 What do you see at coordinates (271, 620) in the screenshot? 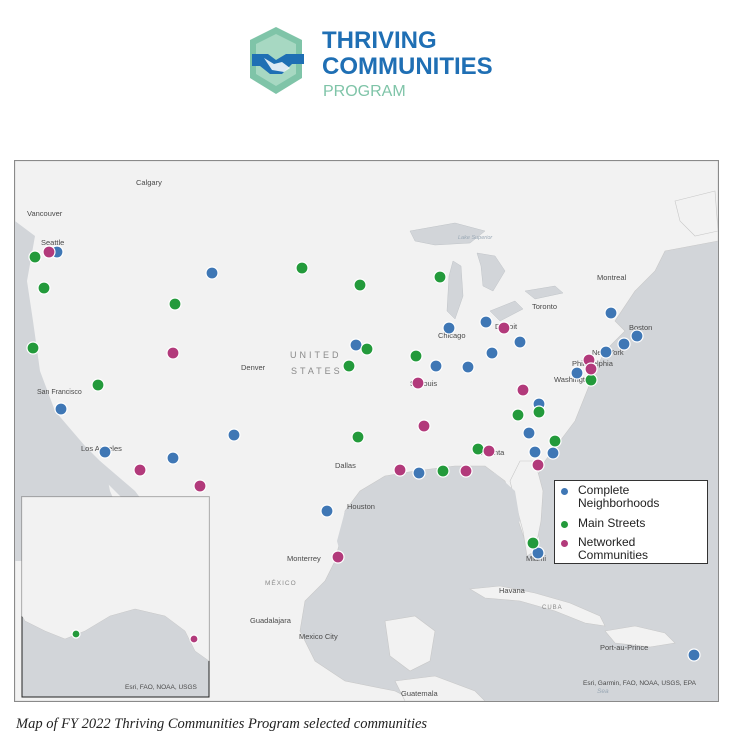
I see `city-label-guadalajara: Guadalajara` at bounding box center [271, 620].